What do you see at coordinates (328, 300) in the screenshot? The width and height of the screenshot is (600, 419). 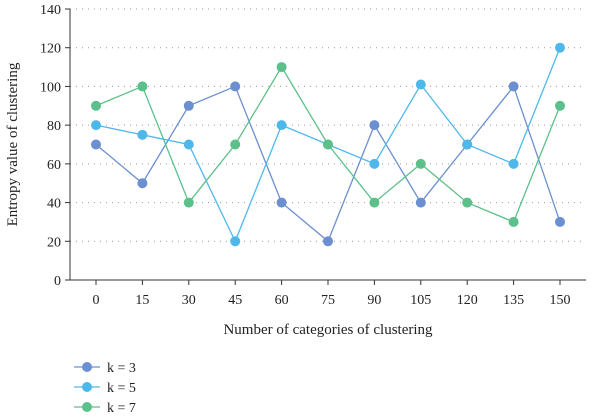 I see `x-tick-label: 75` at bounding box center [328, 300].